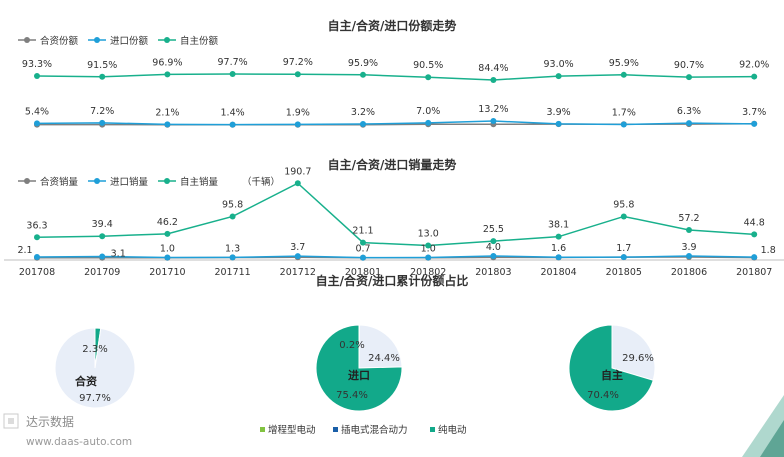 This screenshot has height=457, width=784. Describe the element at coordinates (297, 171) in the screenshot. I see `volume-domestic-data-label: 190.7` at that location.